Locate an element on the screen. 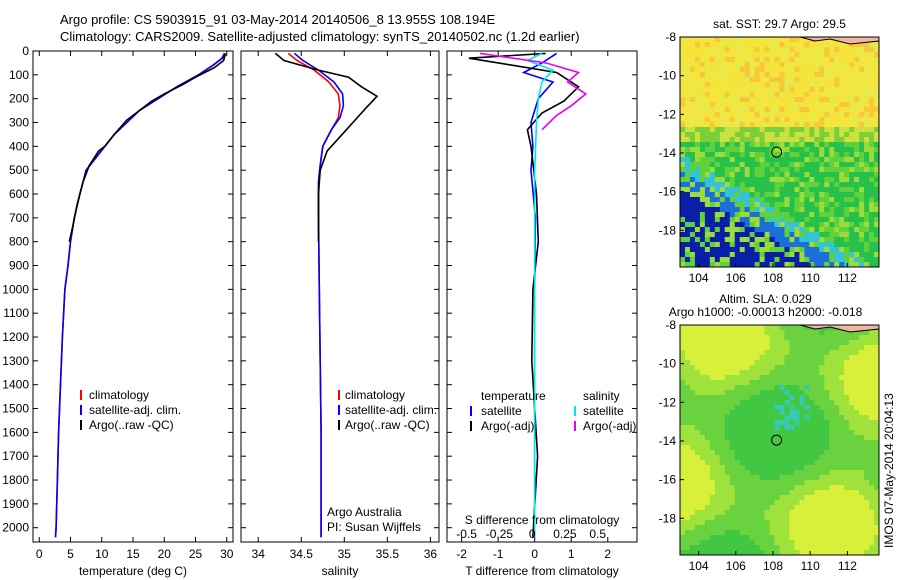 The image size is (900, 580). difference-xtick-label: 2 is located at coordinates (607, 554).